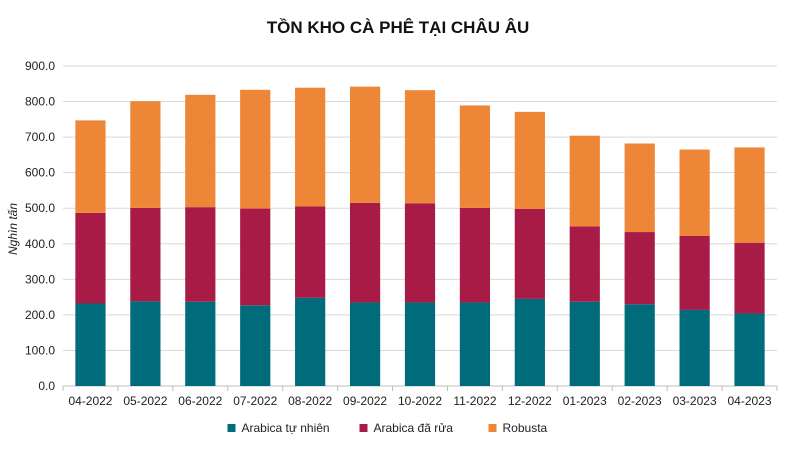 The width and height of the screenshot is (796, 450). I want to click on y-tick-label: 0.0, so click(46, 386).